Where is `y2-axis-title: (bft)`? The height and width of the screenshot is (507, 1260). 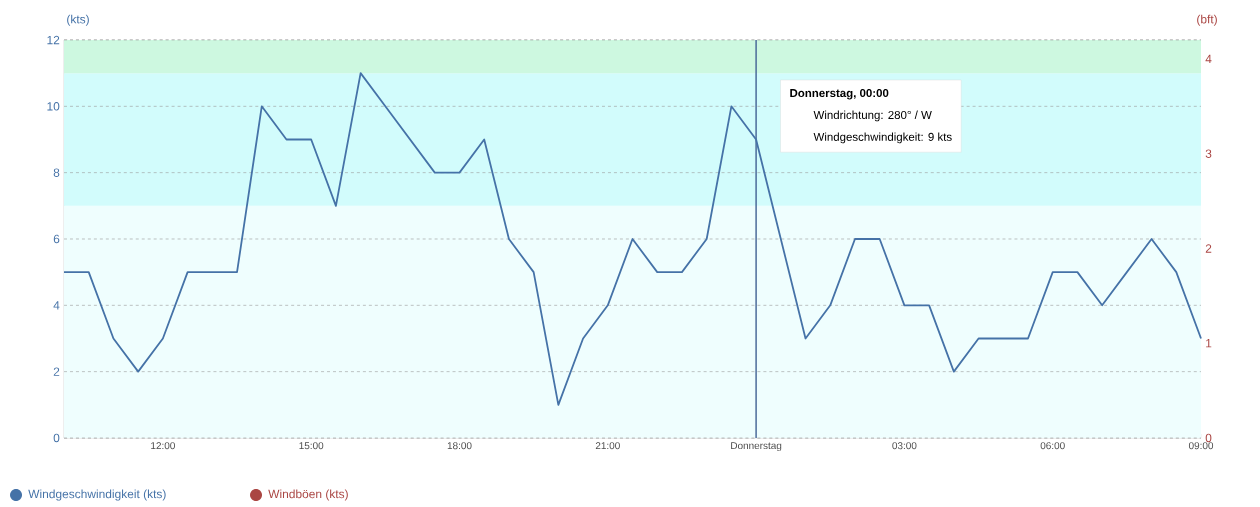
y2-axis-title: (bft) is located at coordinates (1207, 20).